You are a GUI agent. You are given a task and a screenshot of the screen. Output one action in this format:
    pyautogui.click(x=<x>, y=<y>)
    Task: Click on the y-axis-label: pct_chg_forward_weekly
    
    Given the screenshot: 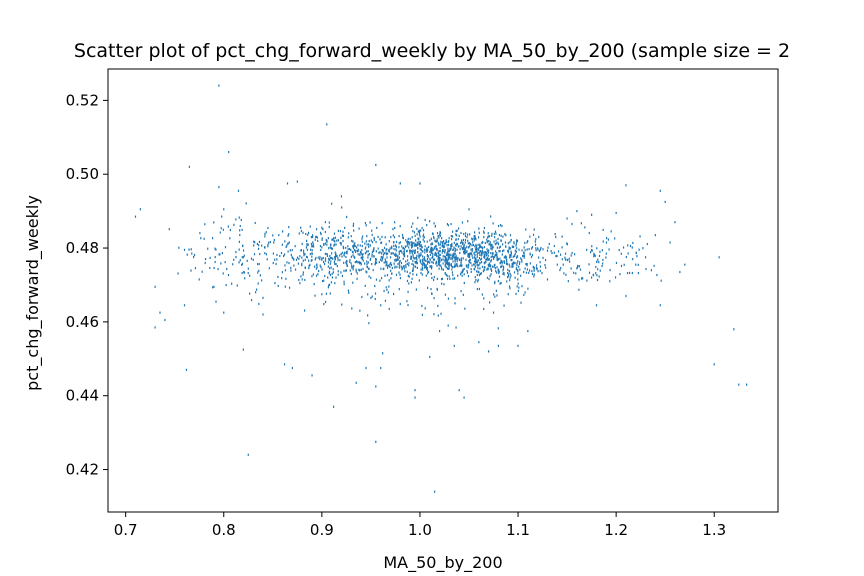 What is the action you would take?
    pyautogui.click(x=33, y=293)
    